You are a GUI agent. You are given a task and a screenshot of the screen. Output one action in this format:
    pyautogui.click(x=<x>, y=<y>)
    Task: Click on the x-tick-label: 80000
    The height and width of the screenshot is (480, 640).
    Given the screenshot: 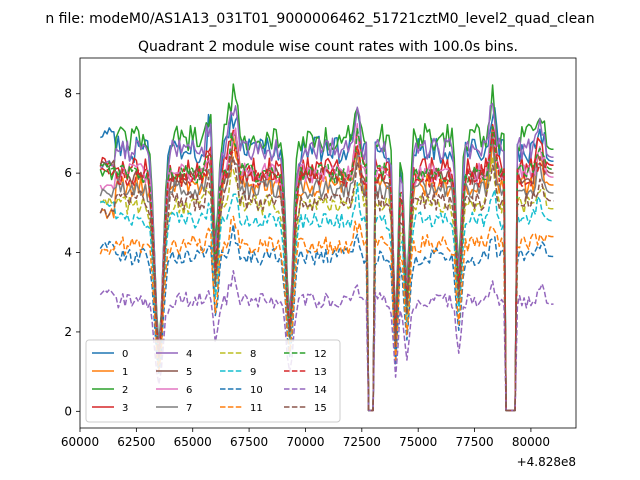 What is the action you would take?
    pyautogui.click(x=531, y=442)
    